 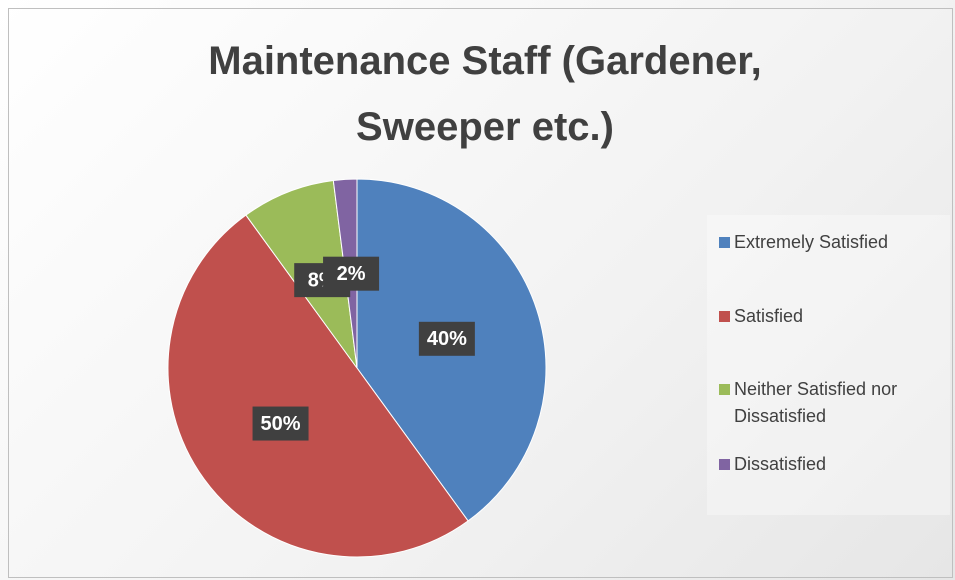 What do you see at coordinates (833, 464) in the screenshot?
I see `legend-item: Dissatisfied` at bounding box center [833, 464].